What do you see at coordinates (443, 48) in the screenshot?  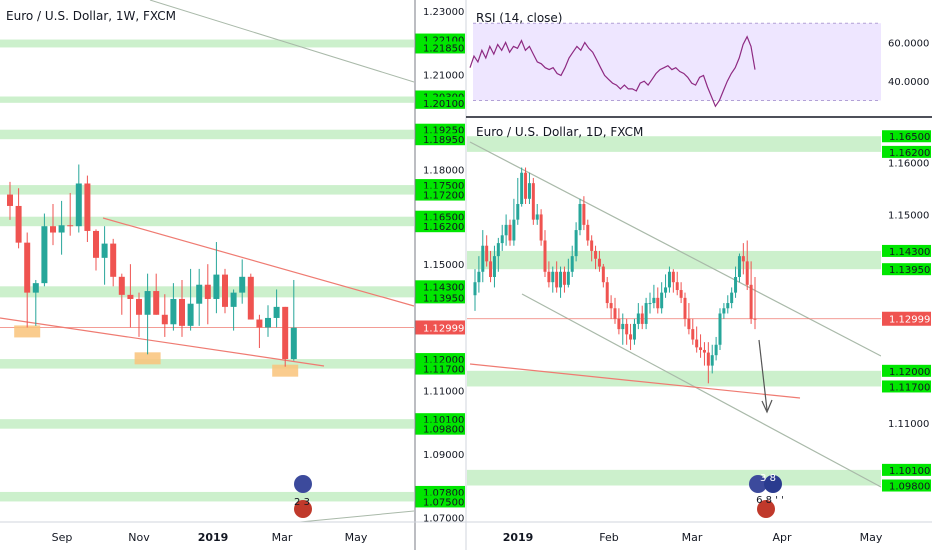 I see `weekly-zone-label: 1.21850` at bounding box center [443, 48].